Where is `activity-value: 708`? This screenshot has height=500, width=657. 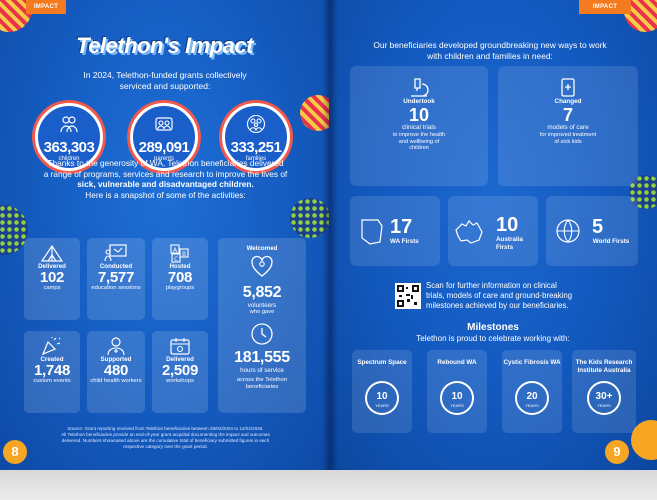
activity-value: 708 is located at coordinates (180, 277).